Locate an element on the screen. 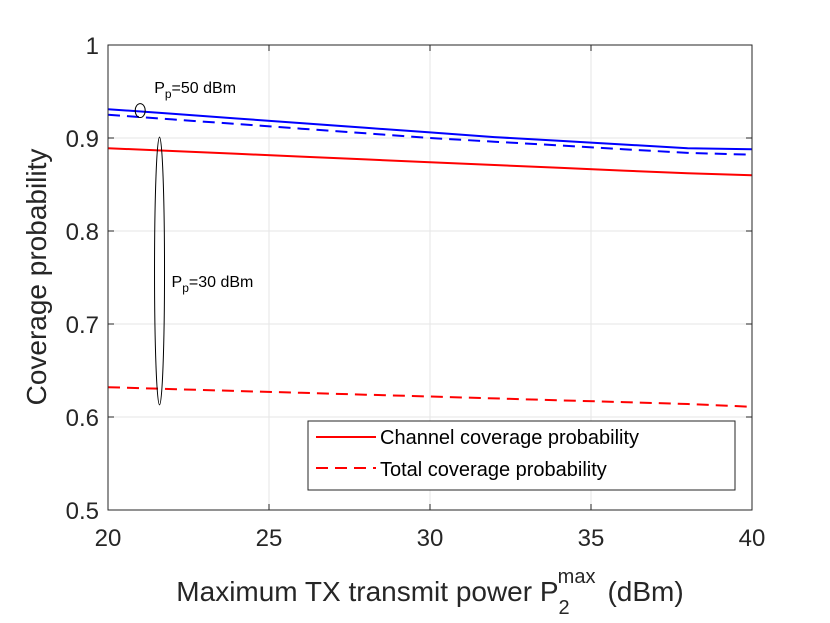 This screenshot has height=623, width=830. legend-entry-total: Total coverage probability is located at coordinates (493, 470).